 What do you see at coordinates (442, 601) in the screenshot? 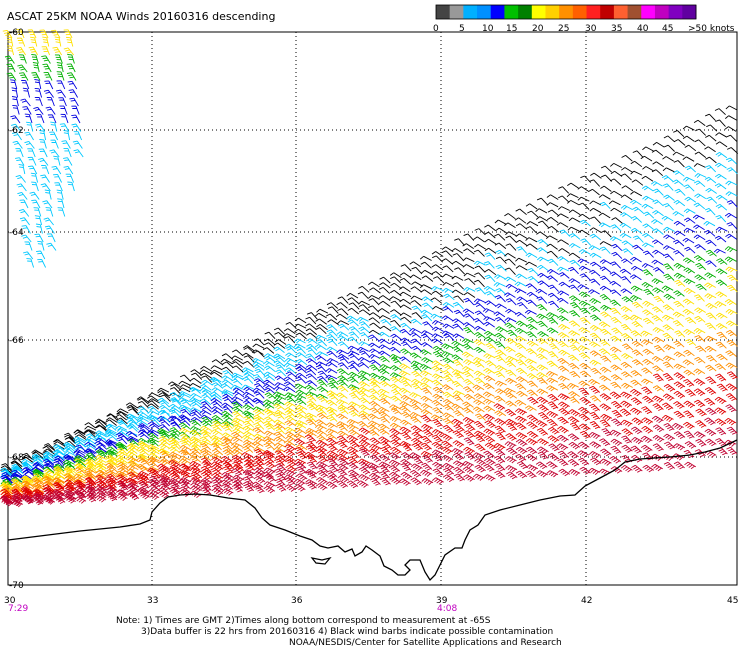
I see `lon-label-39: 39` at bounding box center [442, 601].